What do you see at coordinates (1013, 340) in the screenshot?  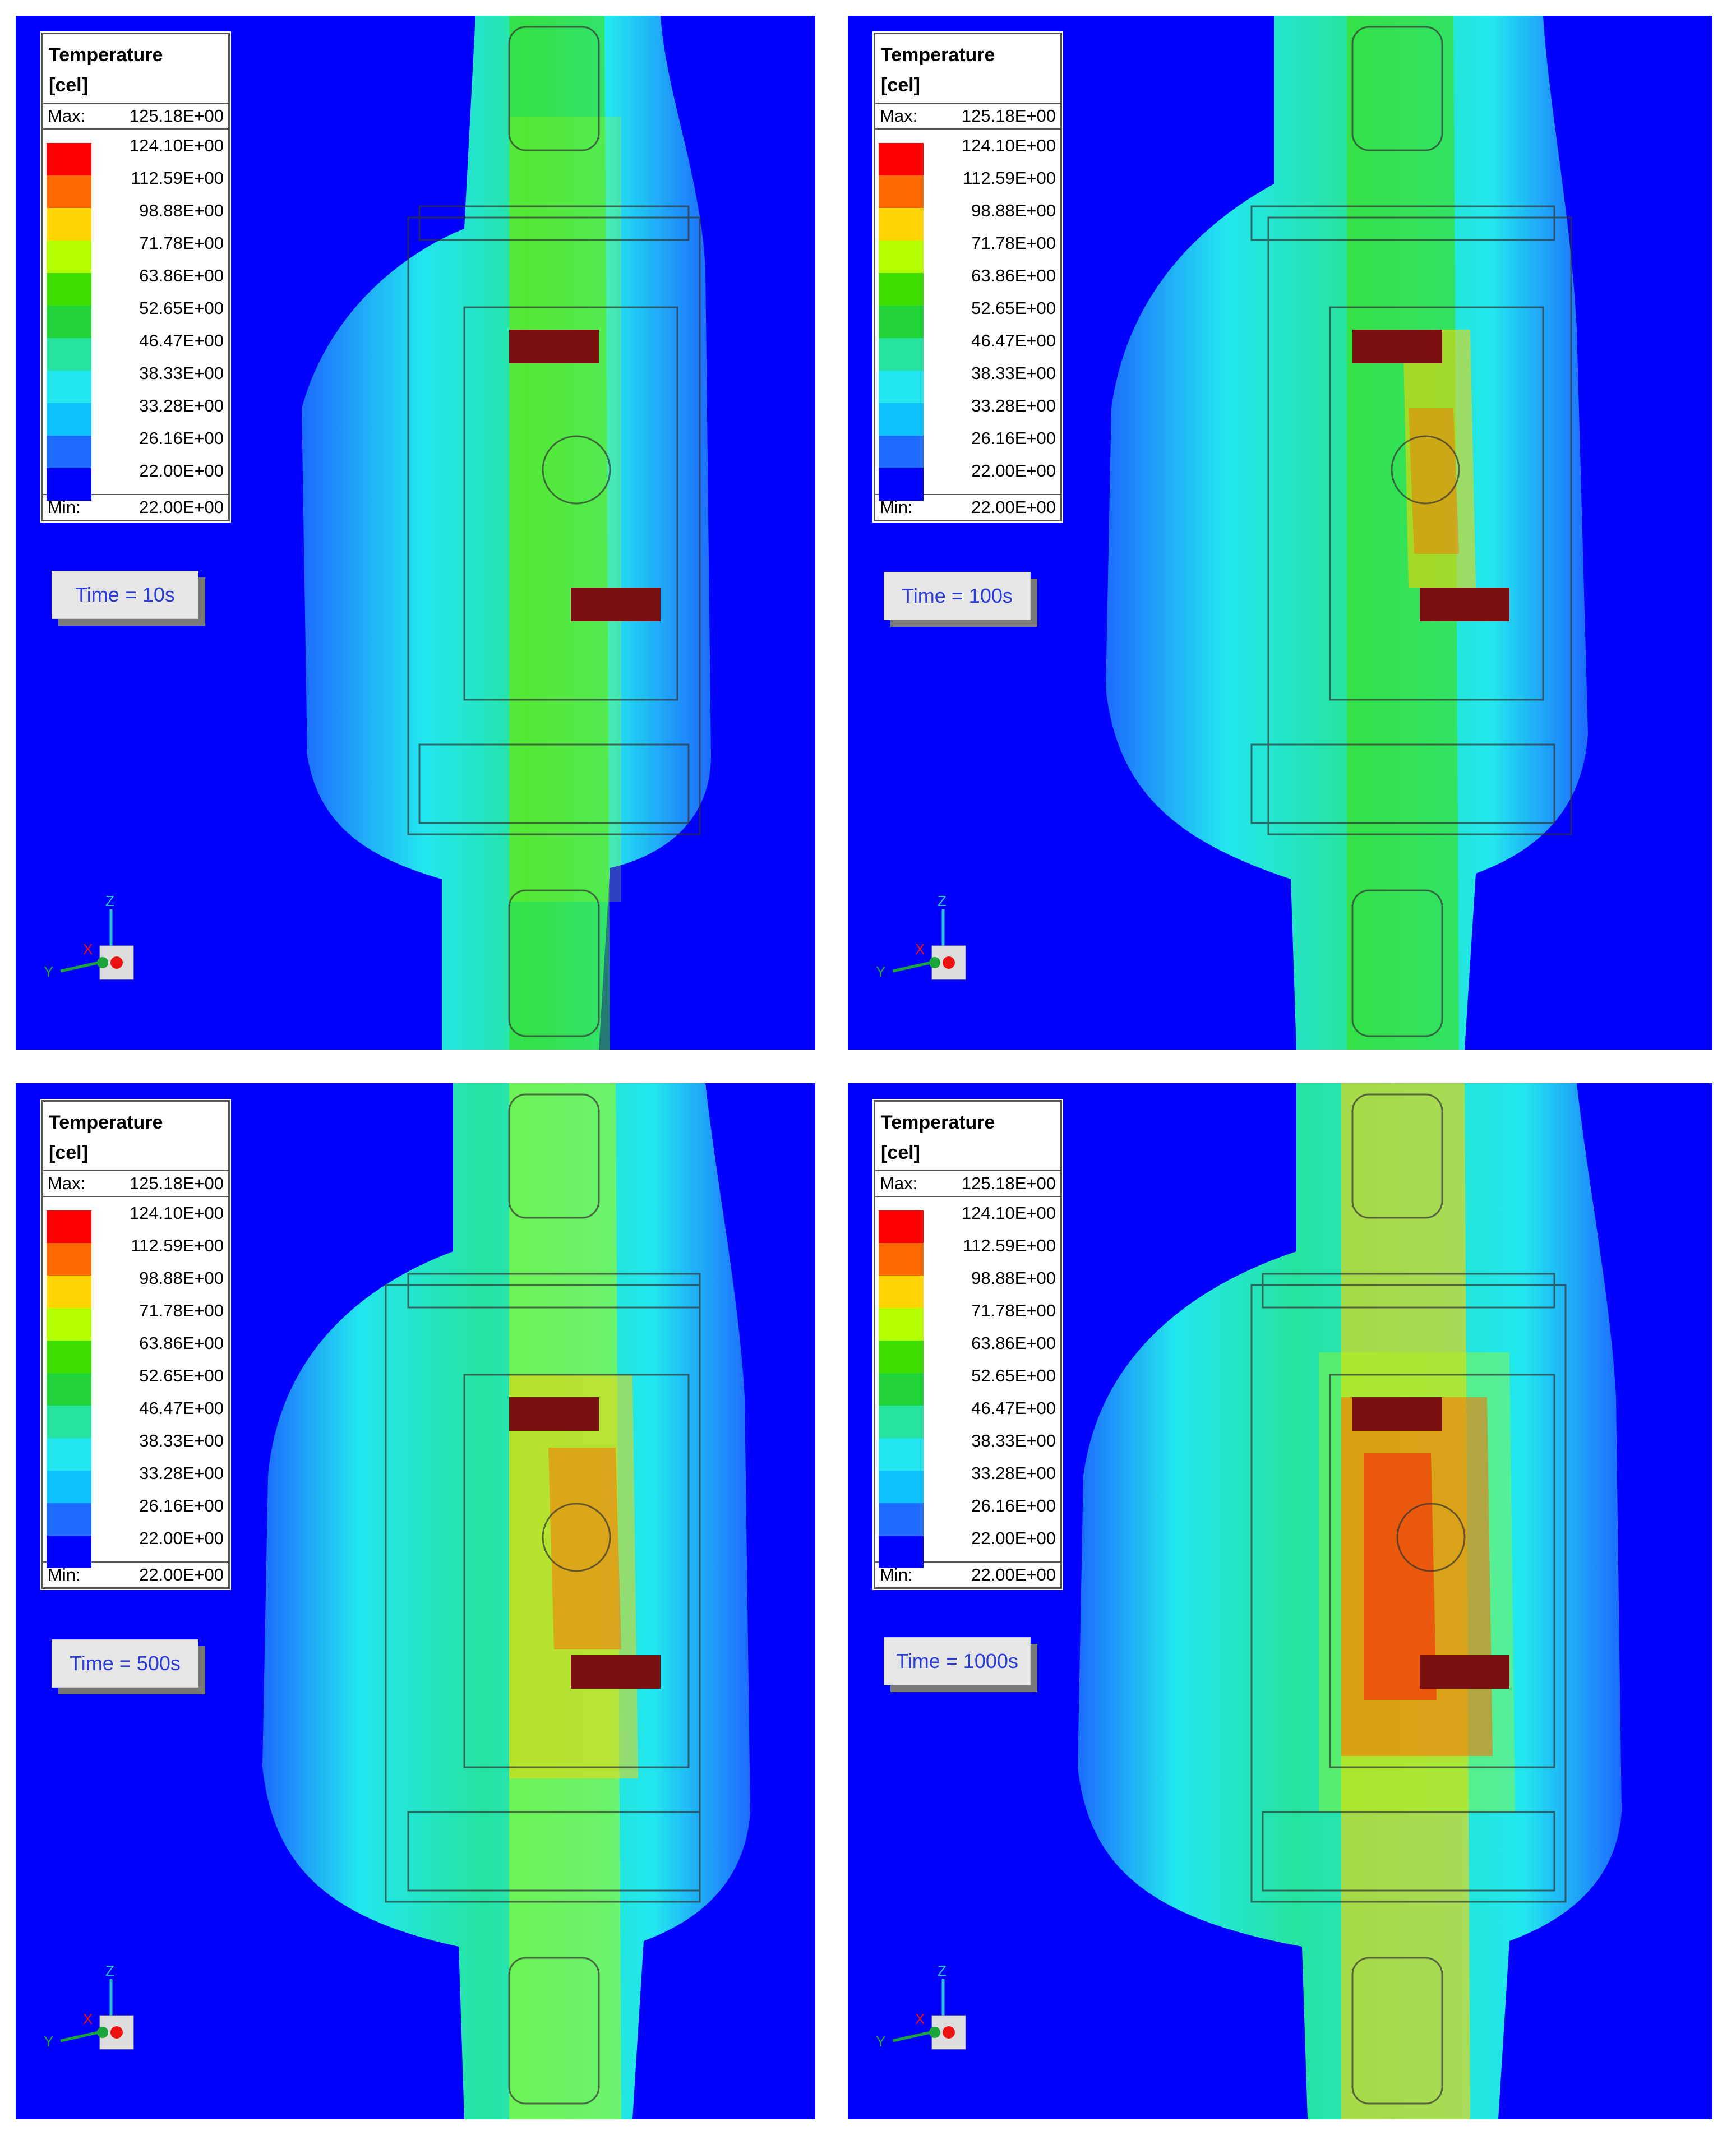 I see `legend-tick-label: 46.47E+00` at bounding box center [1013, 340].